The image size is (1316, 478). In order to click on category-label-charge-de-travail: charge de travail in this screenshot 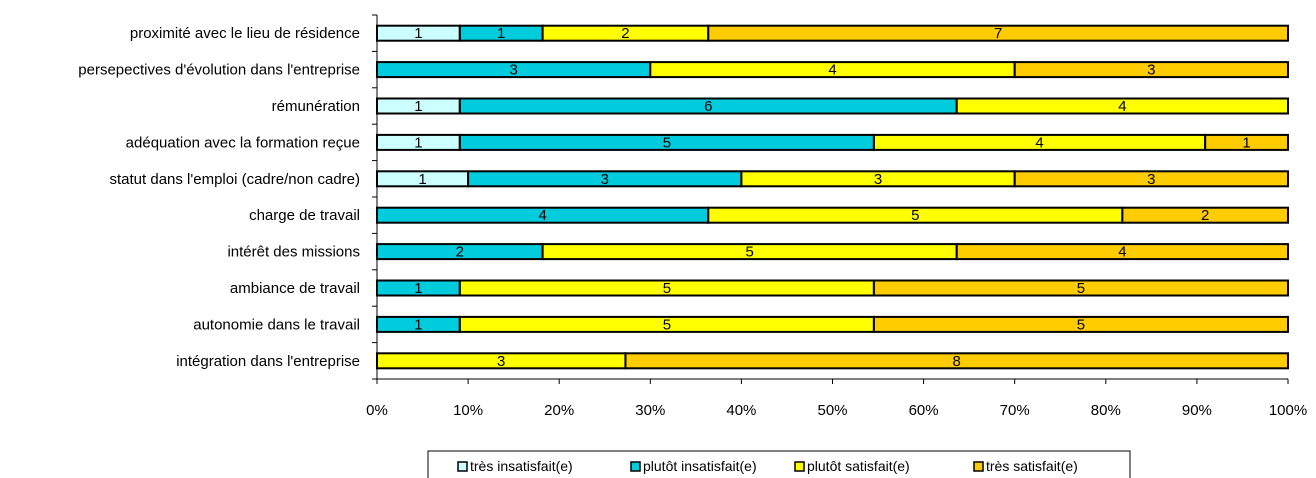, I will do `click(304, 215)`.